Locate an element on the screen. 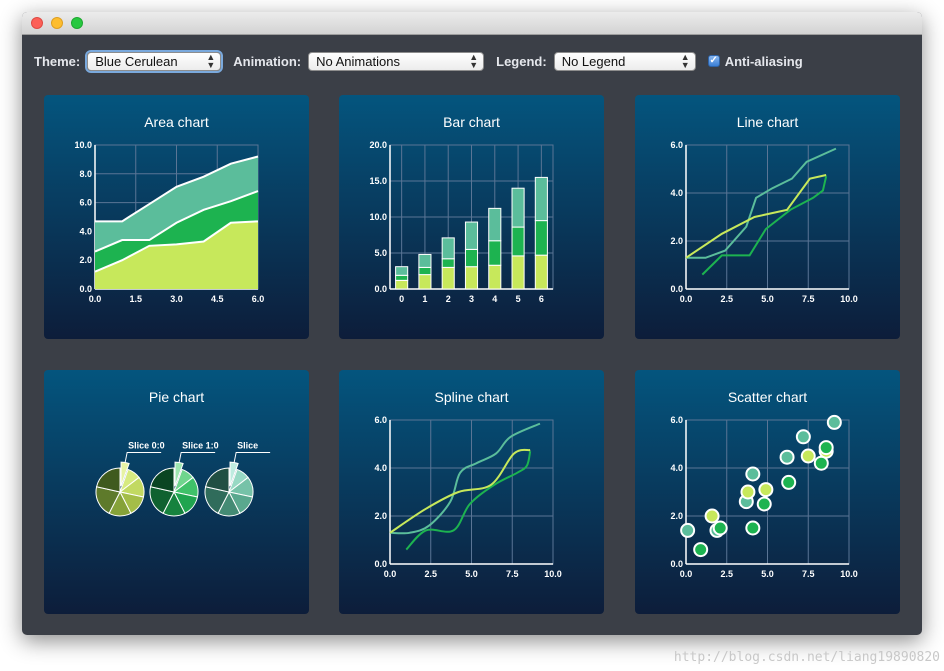  x-tick-label: 1 is located at coordinates (424, 299).